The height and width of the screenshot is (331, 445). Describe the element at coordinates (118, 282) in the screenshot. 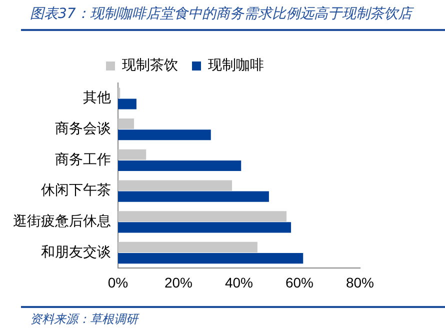

I see `x-tick-label: 0%` at that location.